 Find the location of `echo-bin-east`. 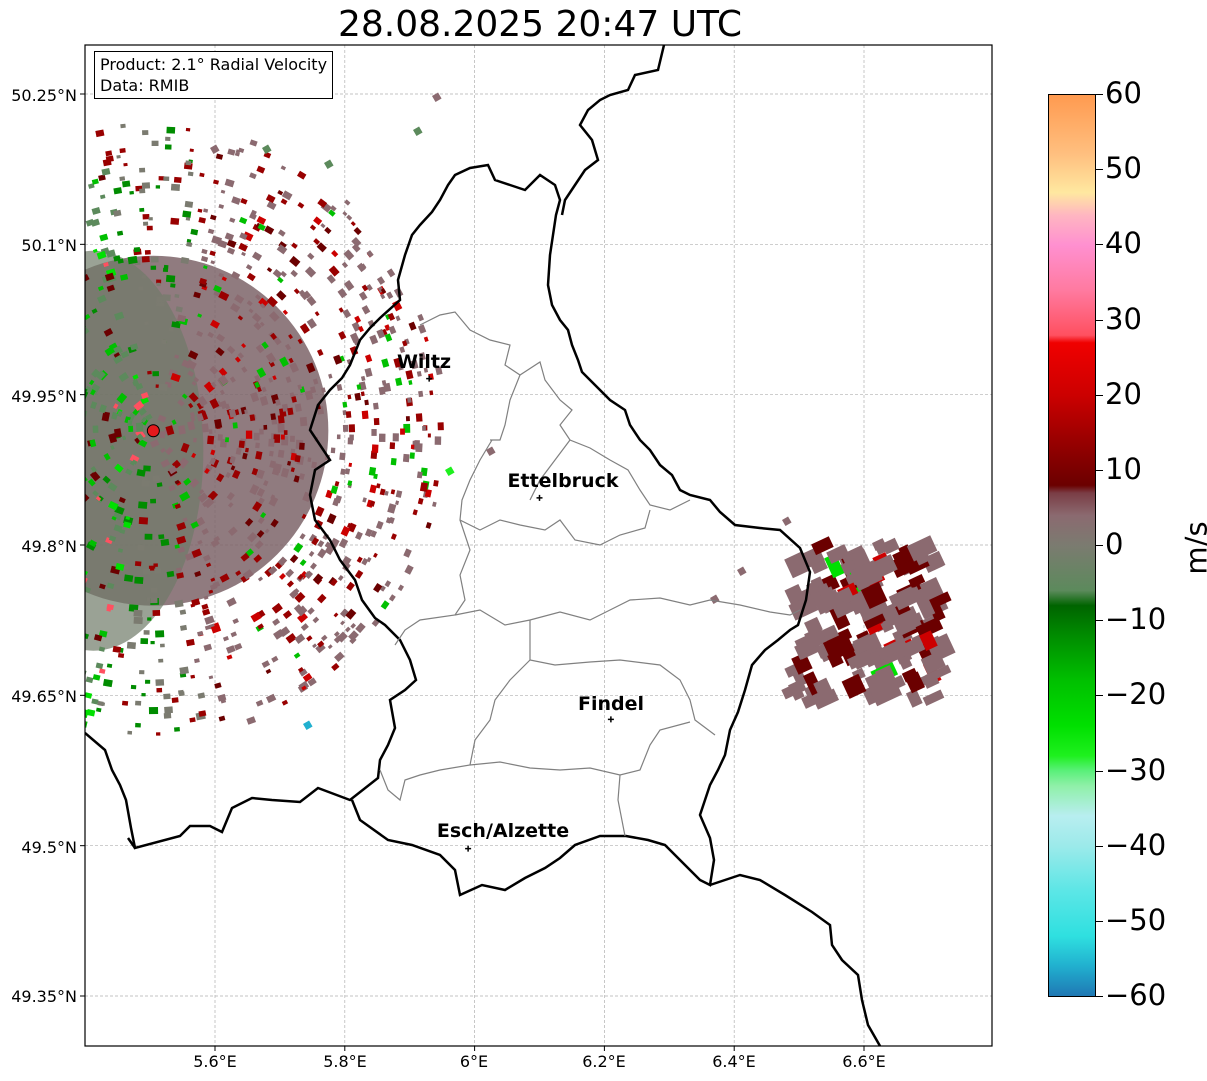

echo-bin-east is located at coordinates (889, 650).